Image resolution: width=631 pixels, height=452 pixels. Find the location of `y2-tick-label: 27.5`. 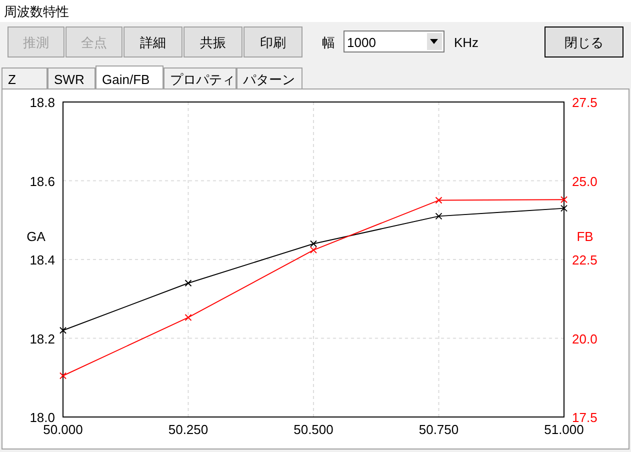

y2-tick-label: 27.5 is located at coordinates (585, 102).